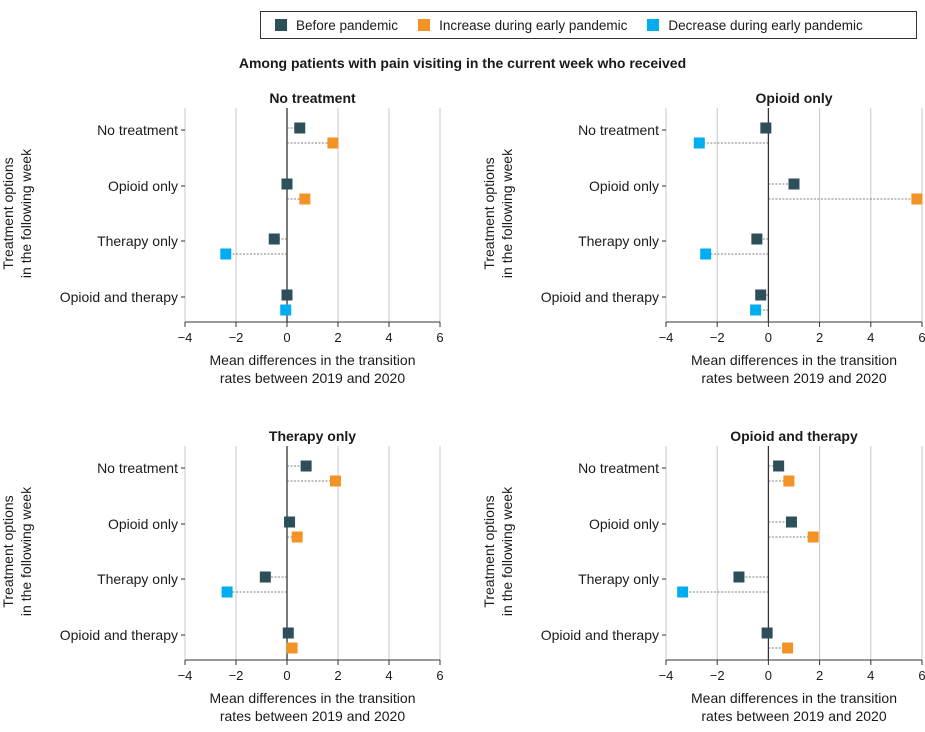 This screenshot has height=732, width=925. I want to click on legend-label-before: Before pandemic, so click(347, 25).